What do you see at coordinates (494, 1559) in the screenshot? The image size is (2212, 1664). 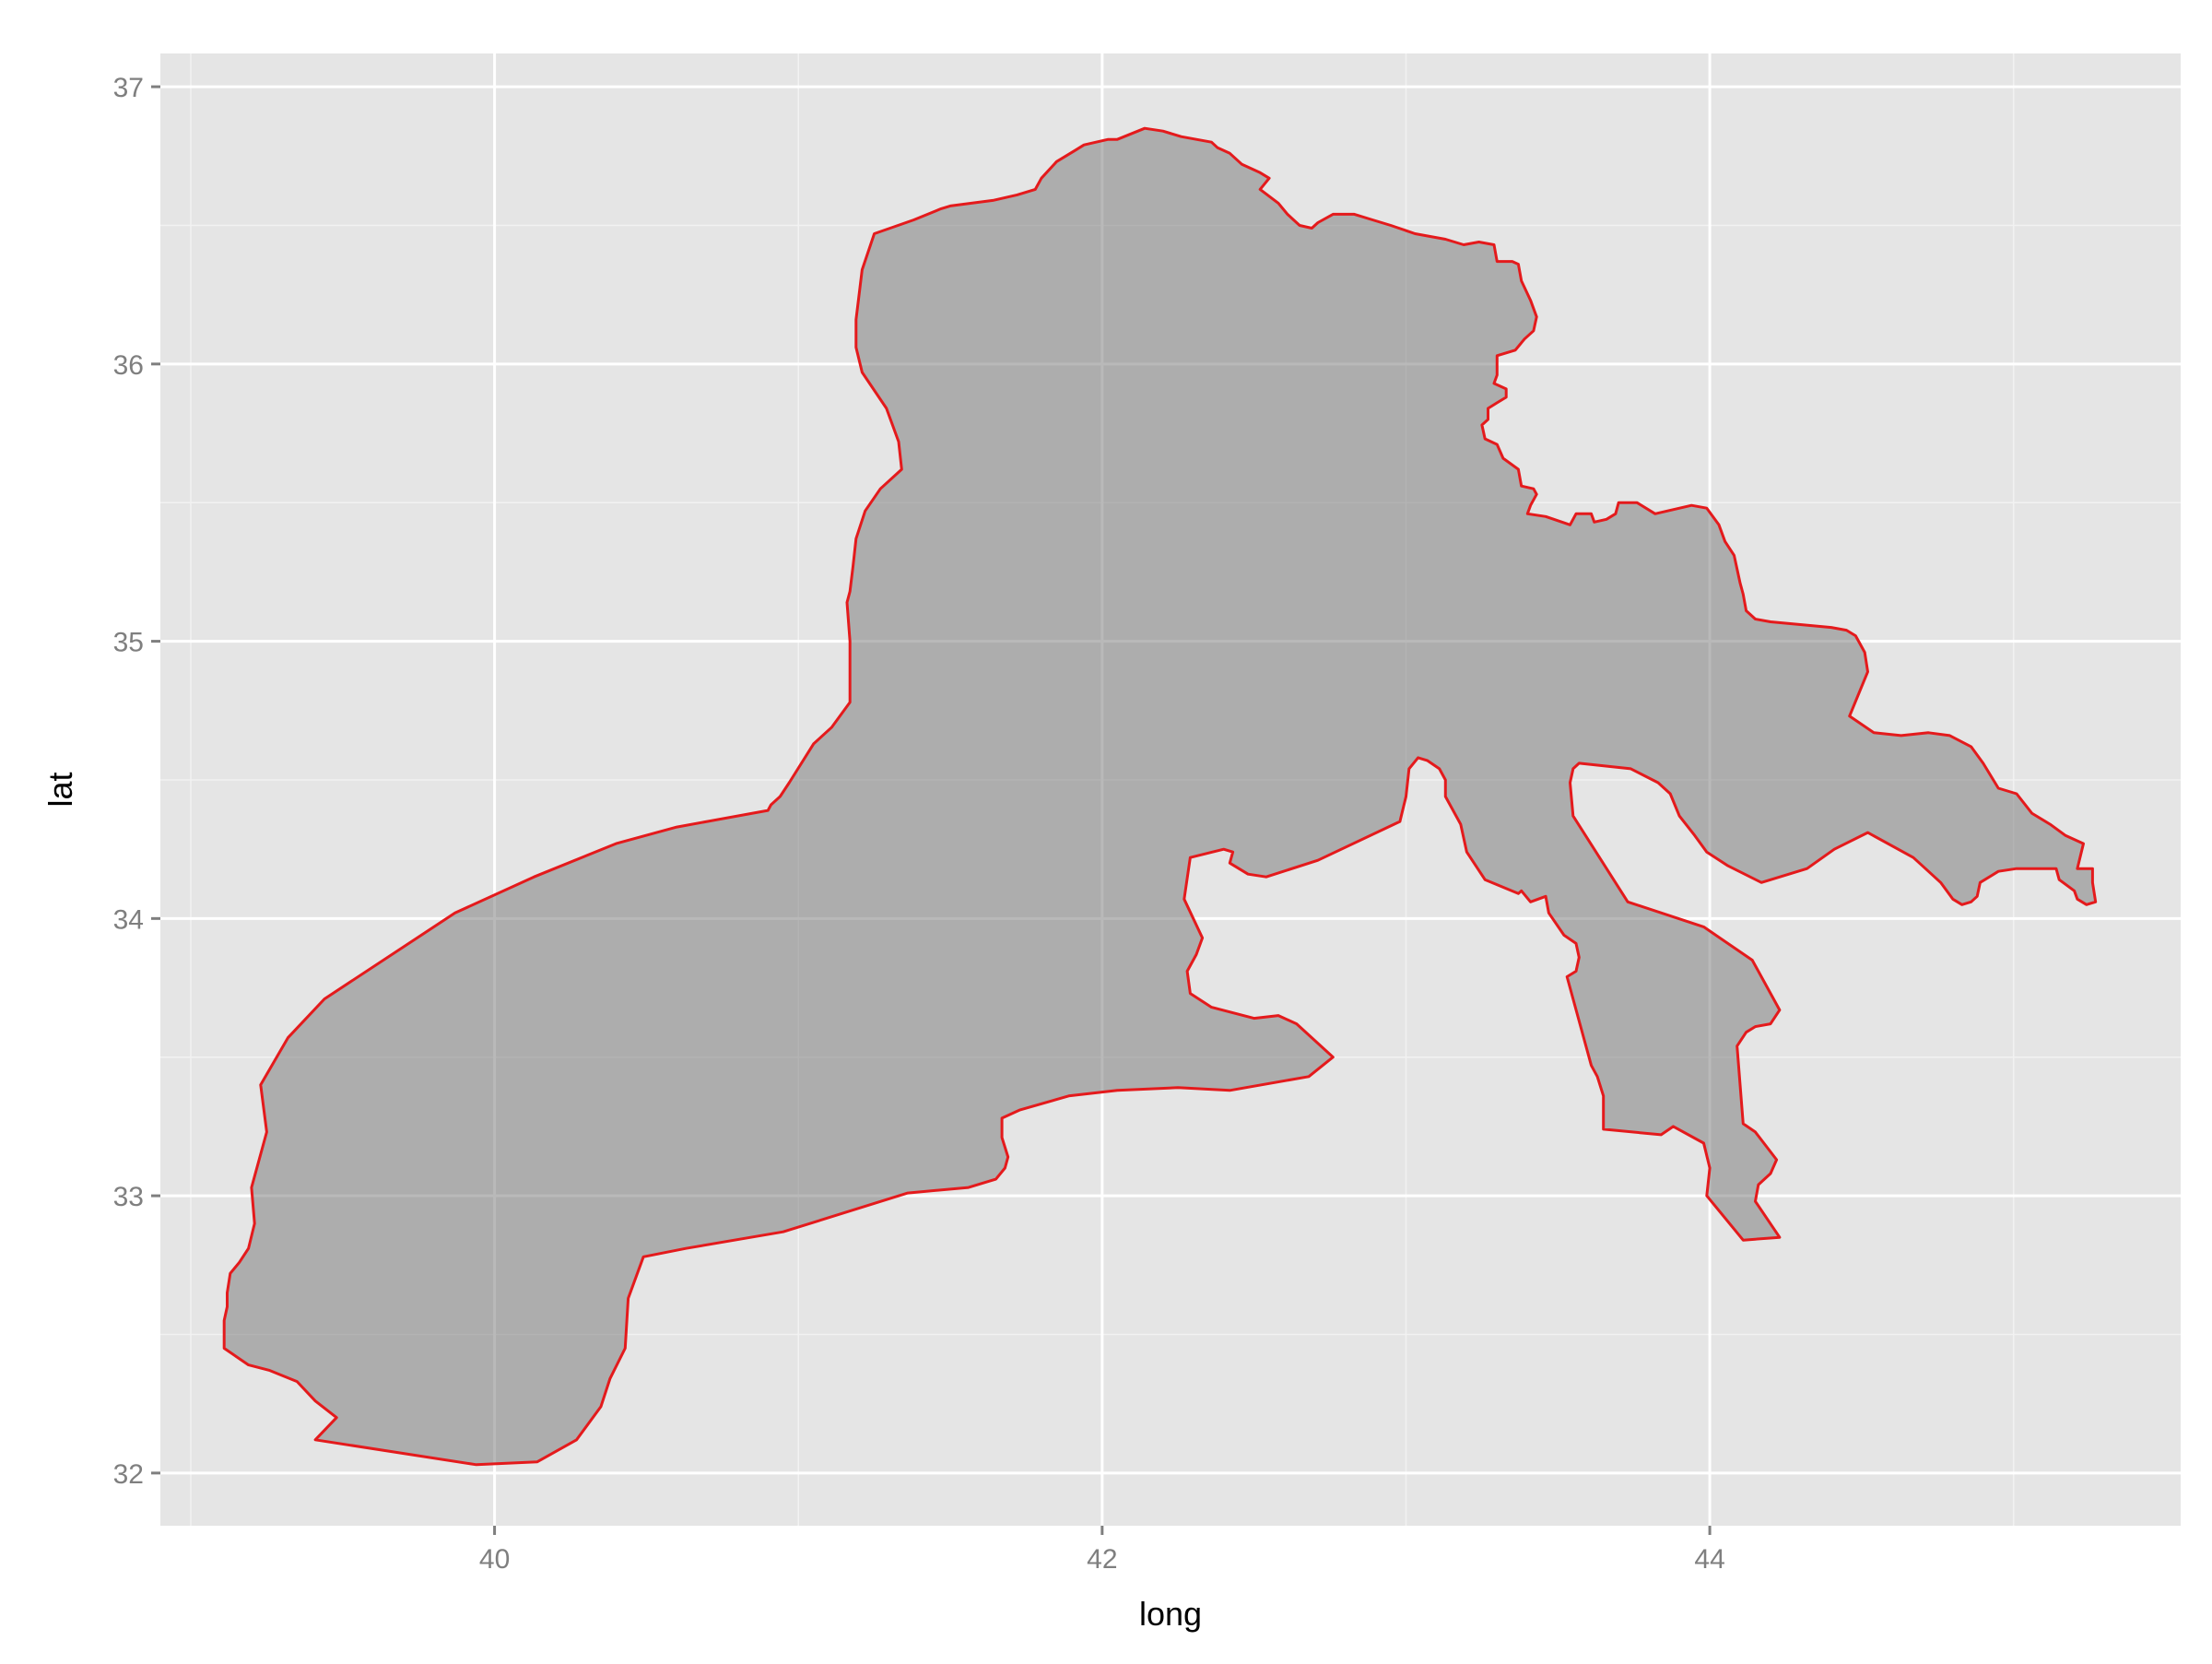 I see `x-tick-label: 40` at bounding box center [494, 1559].